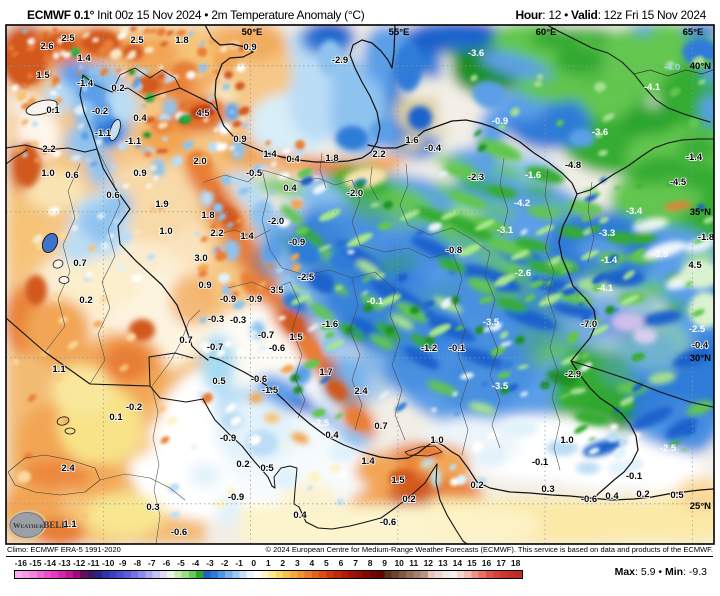 The height and width of the screenshot is (596, 720). What do you see at coordinates (700, 358) in the screenshot?
I see `svg-text: 30°N` at bounding box center [700, 358].